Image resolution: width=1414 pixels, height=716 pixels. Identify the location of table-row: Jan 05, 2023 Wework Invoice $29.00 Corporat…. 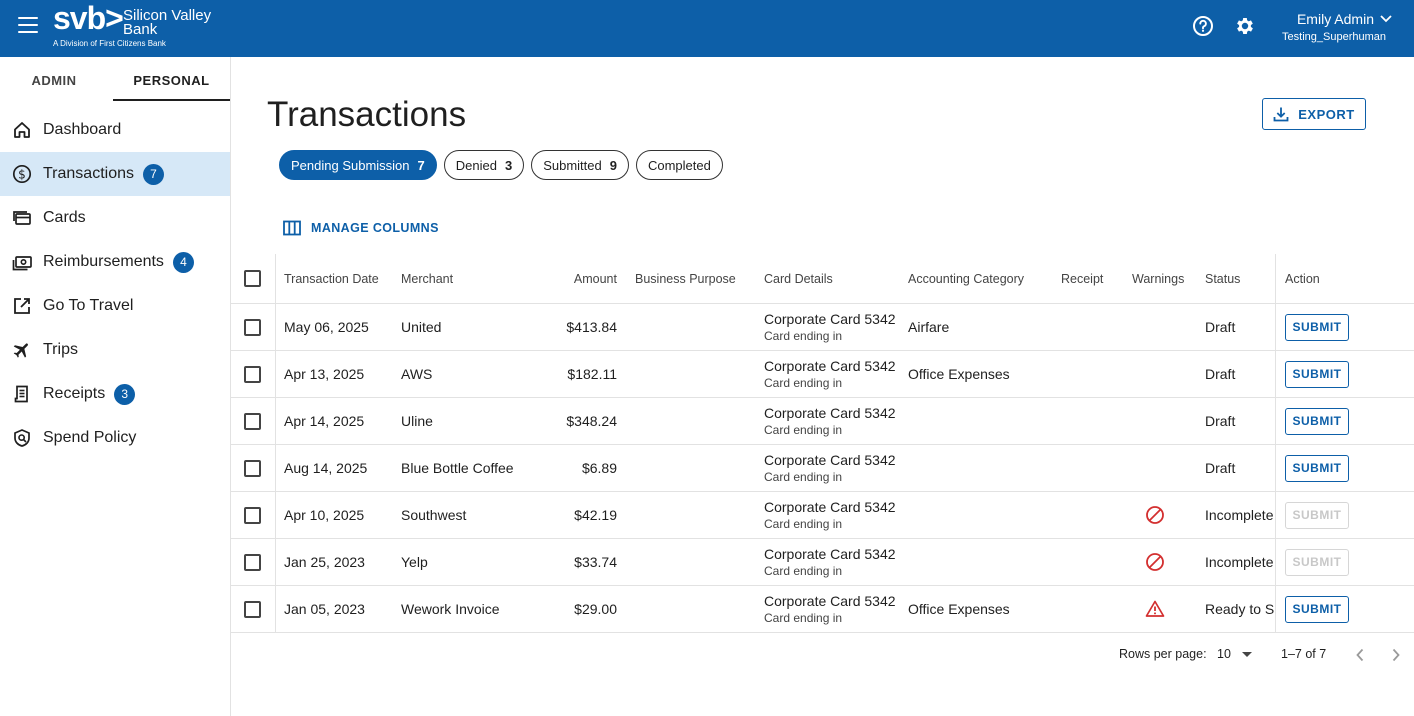
(822, 609).